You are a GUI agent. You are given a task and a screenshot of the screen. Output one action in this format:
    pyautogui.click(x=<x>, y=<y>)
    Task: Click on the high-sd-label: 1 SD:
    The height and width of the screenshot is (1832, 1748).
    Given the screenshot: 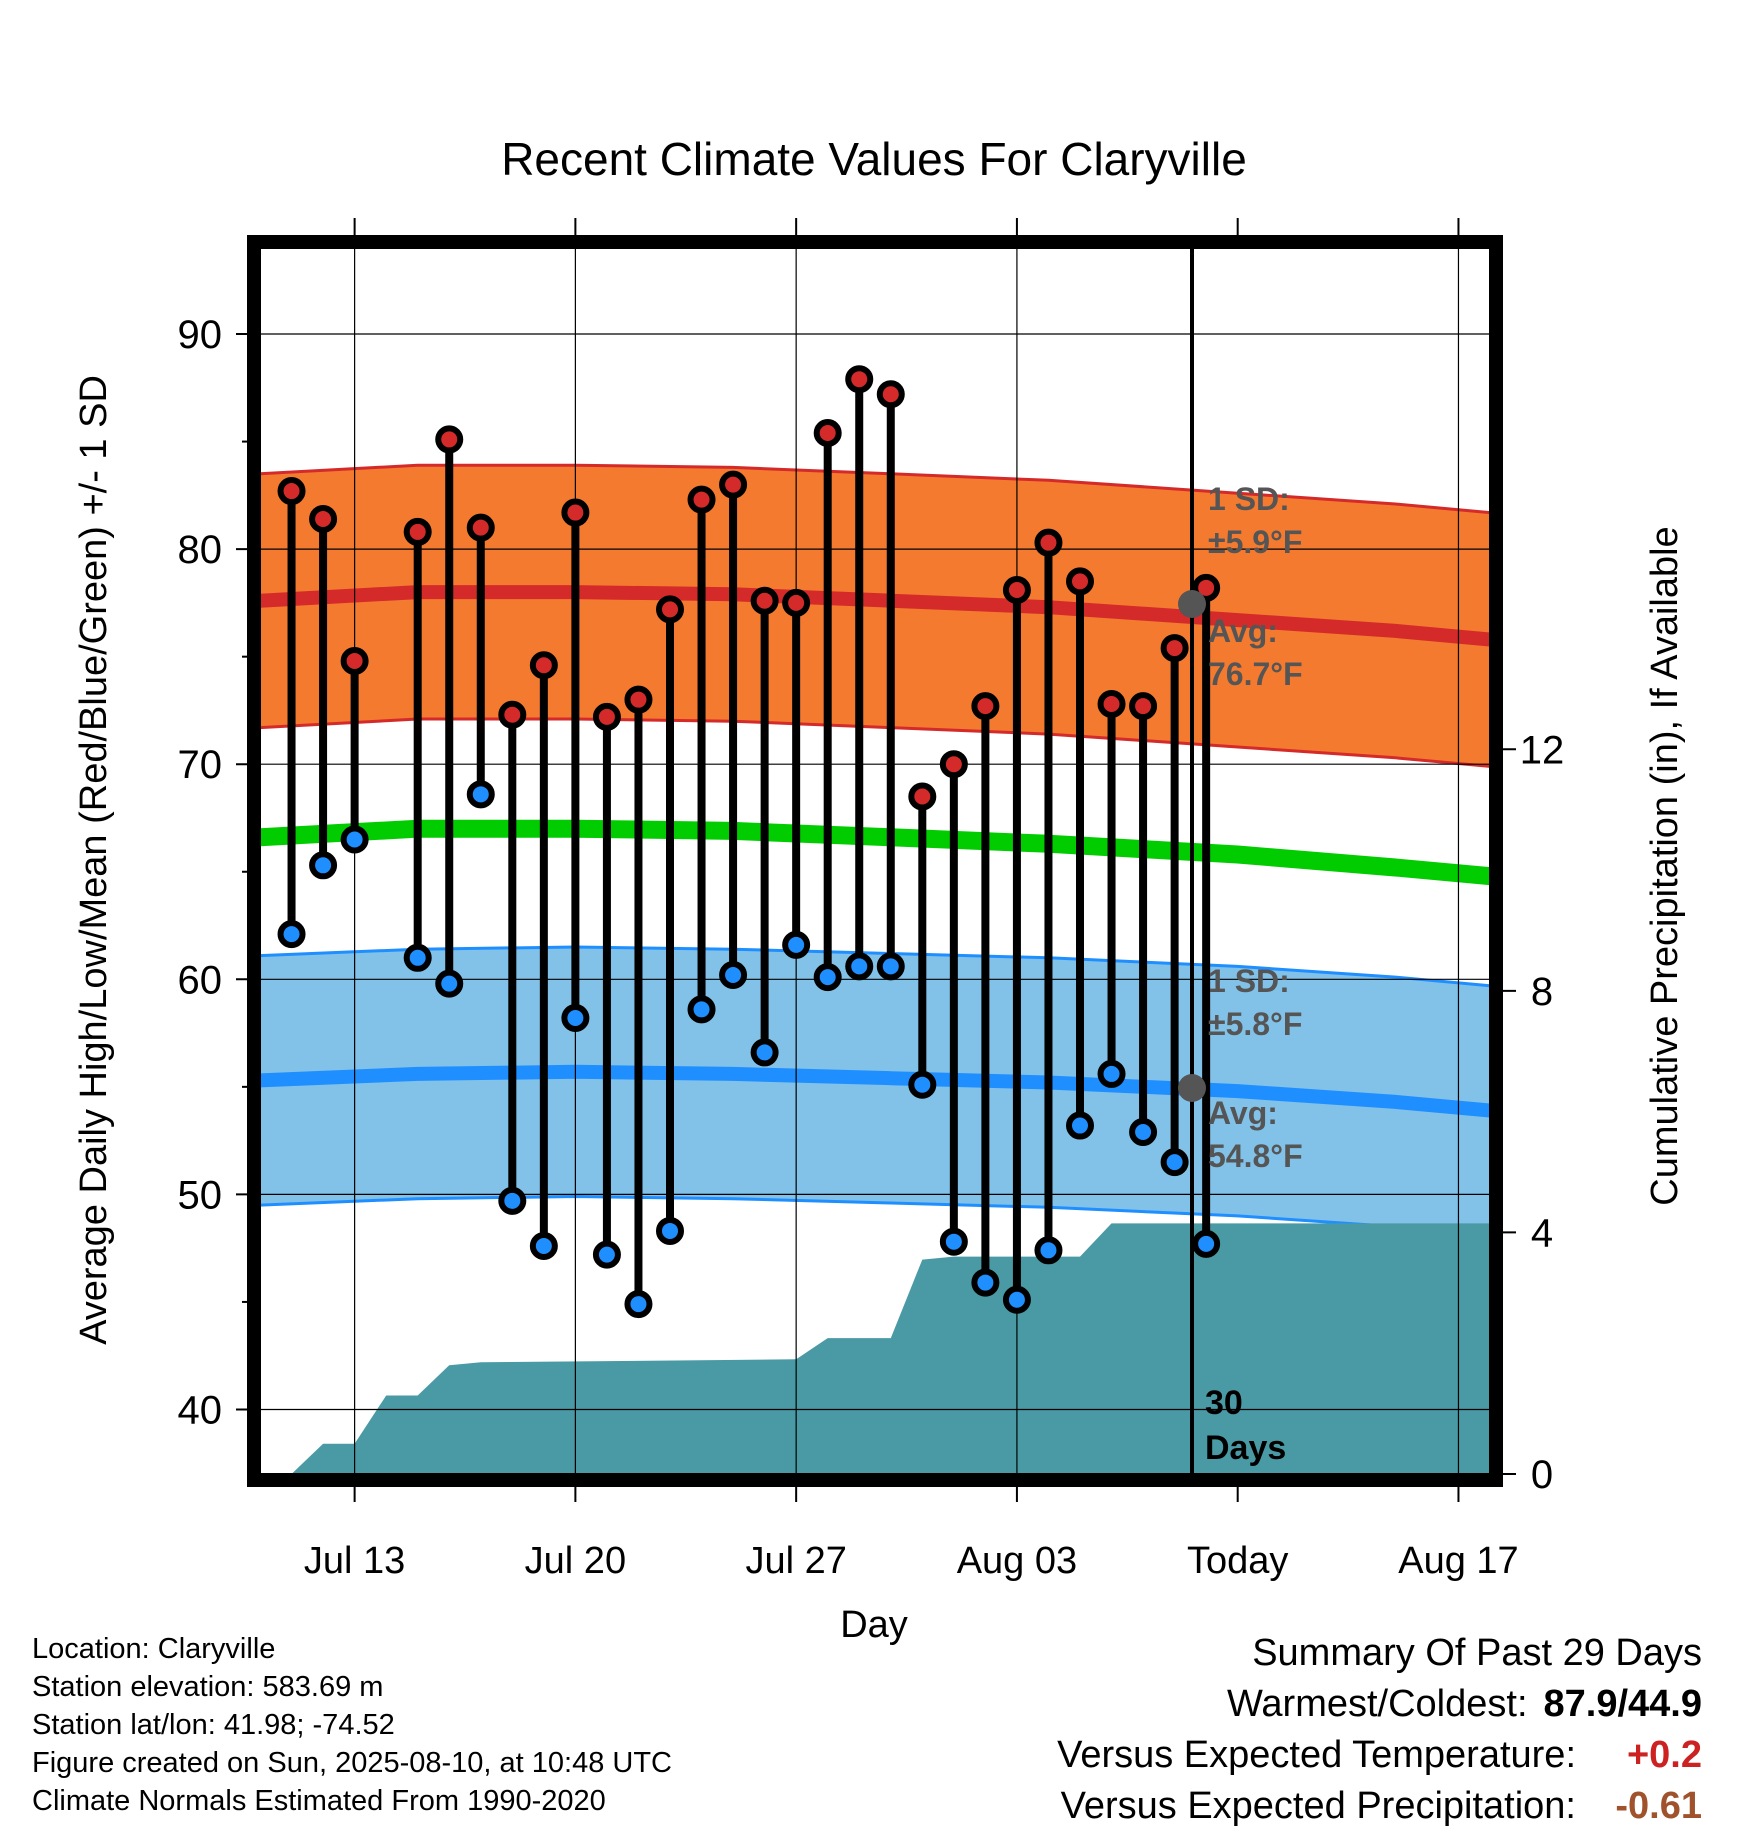 What is the action you would take?
    pyautogui.click(x=1249, y=499)
    